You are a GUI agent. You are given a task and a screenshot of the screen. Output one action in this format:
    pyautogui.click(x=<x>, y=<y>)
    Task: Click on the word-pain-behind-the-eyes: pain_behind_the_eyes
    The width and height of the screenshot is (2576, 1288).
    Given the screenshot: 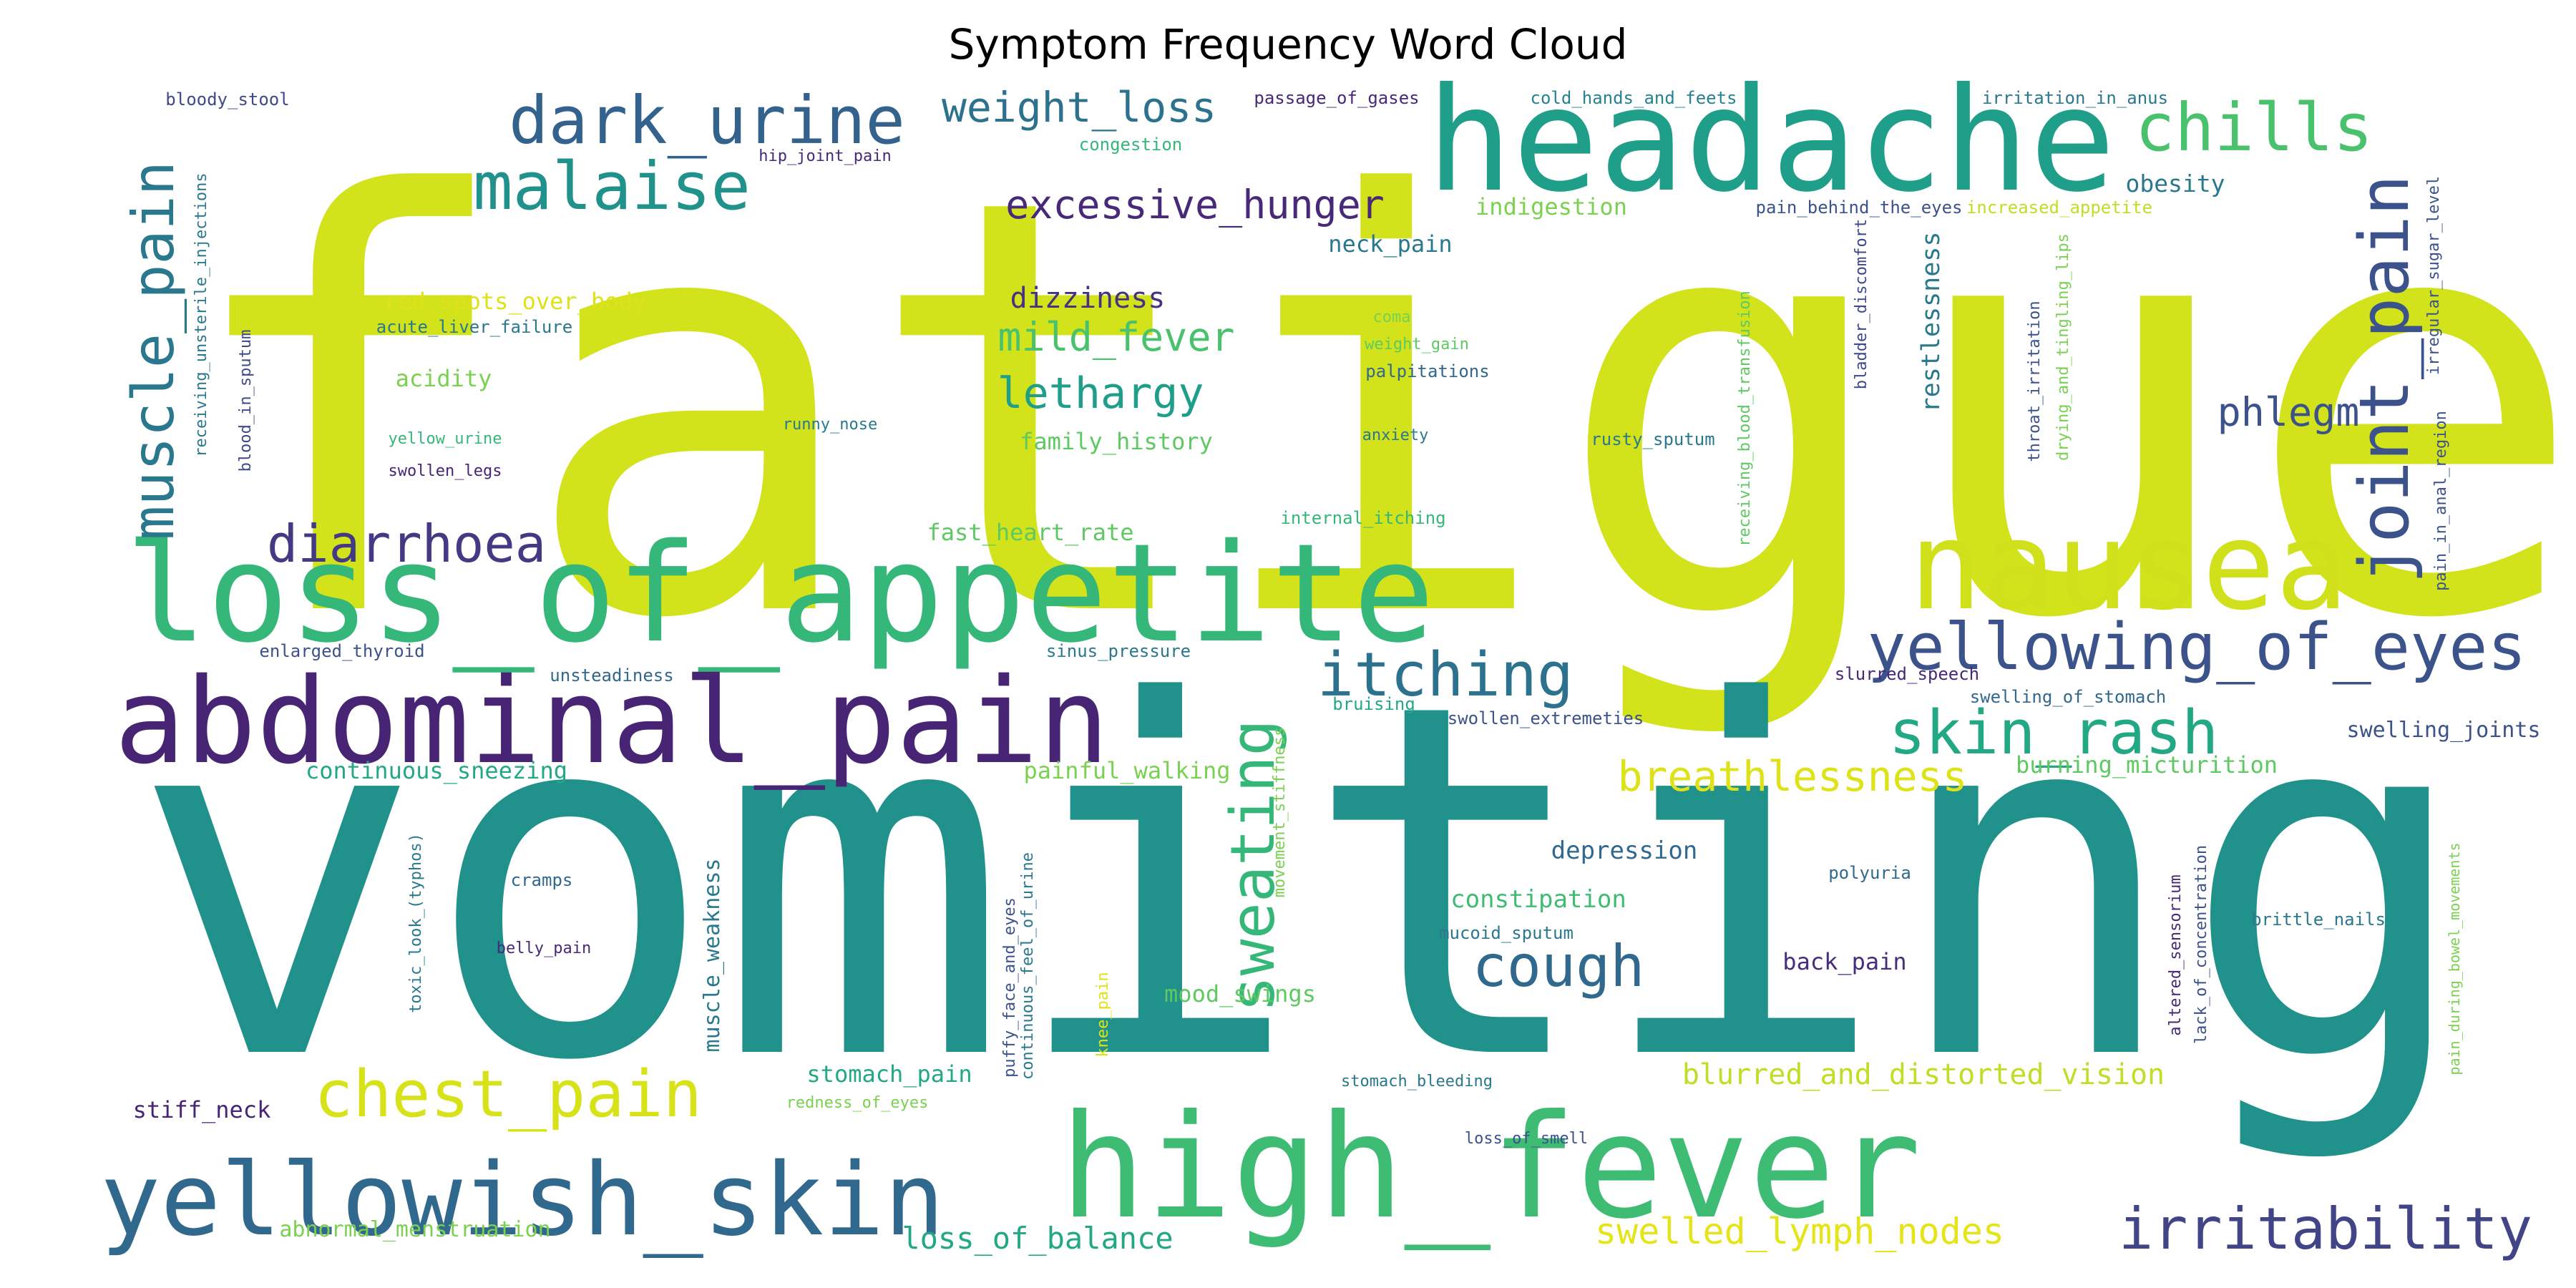 What is the action you would take?
    pyautogui.click(x=1859, y=208)
    